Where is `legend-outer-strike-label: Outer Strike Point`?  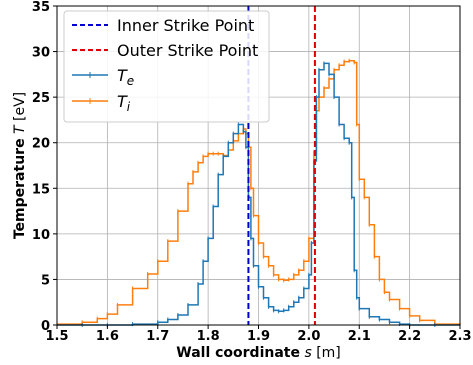 legend-outer-strike-label: Outer Strike Point is located at coordinates (187, 50).